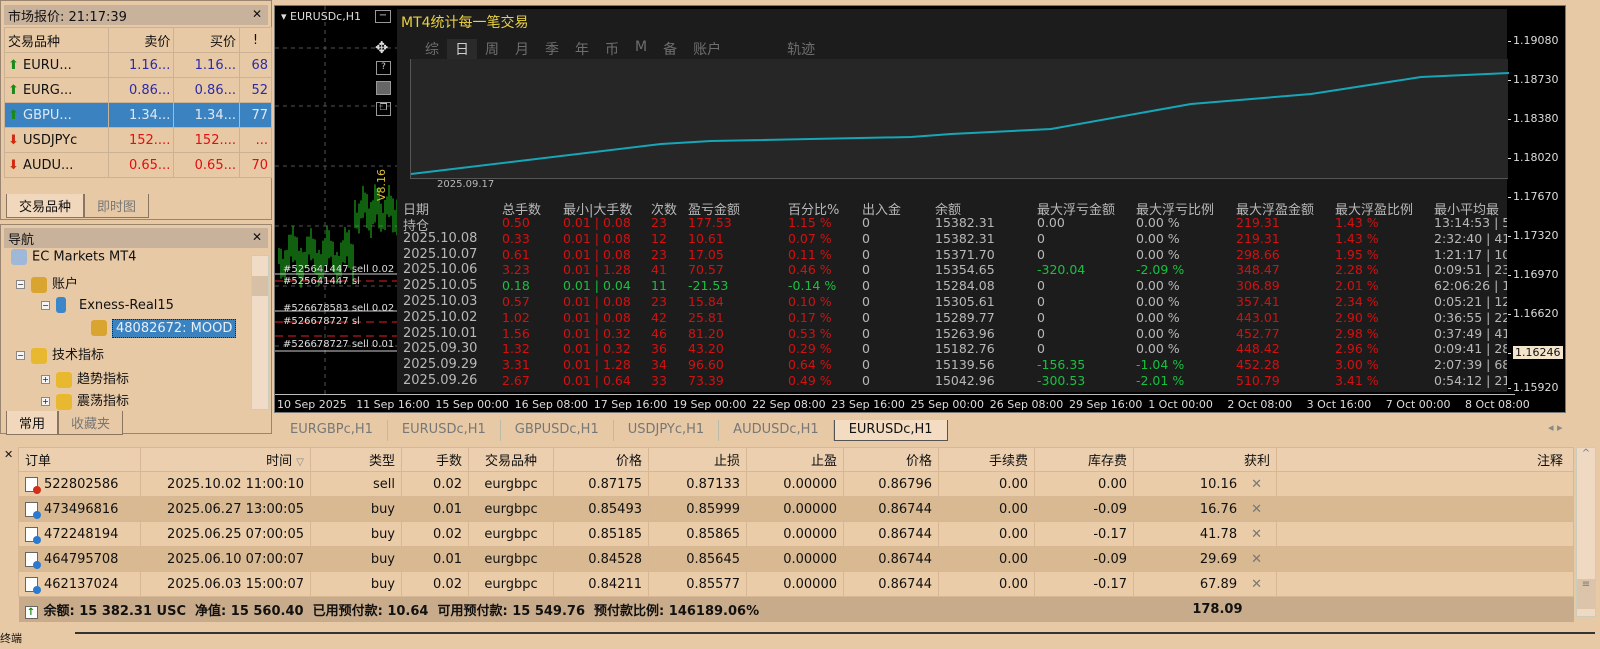 This screenshot has width=1600, height=649. Describe the element at coordinates (383, 109) in the screenshot. I see `window-restore-icon: ❐` at that location.